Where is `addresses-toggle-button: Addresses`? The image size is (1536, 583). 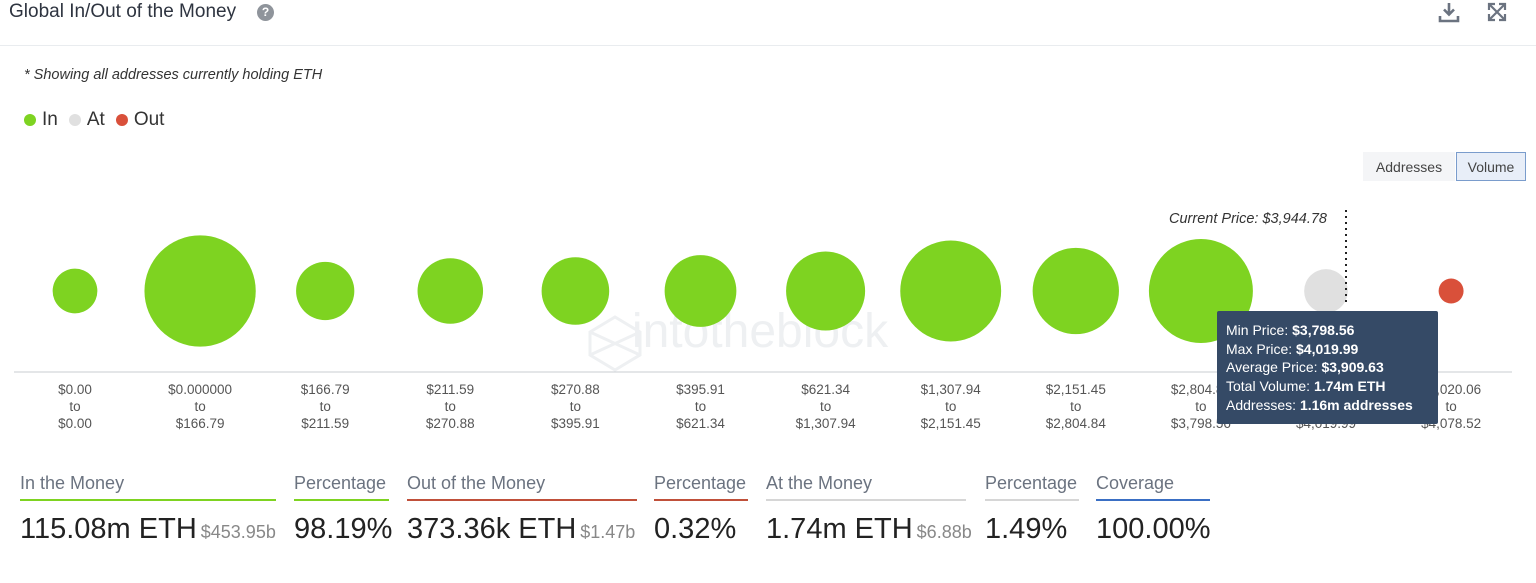 addresses-toggle-button: Addresses is located at coordinates (1409, 166).